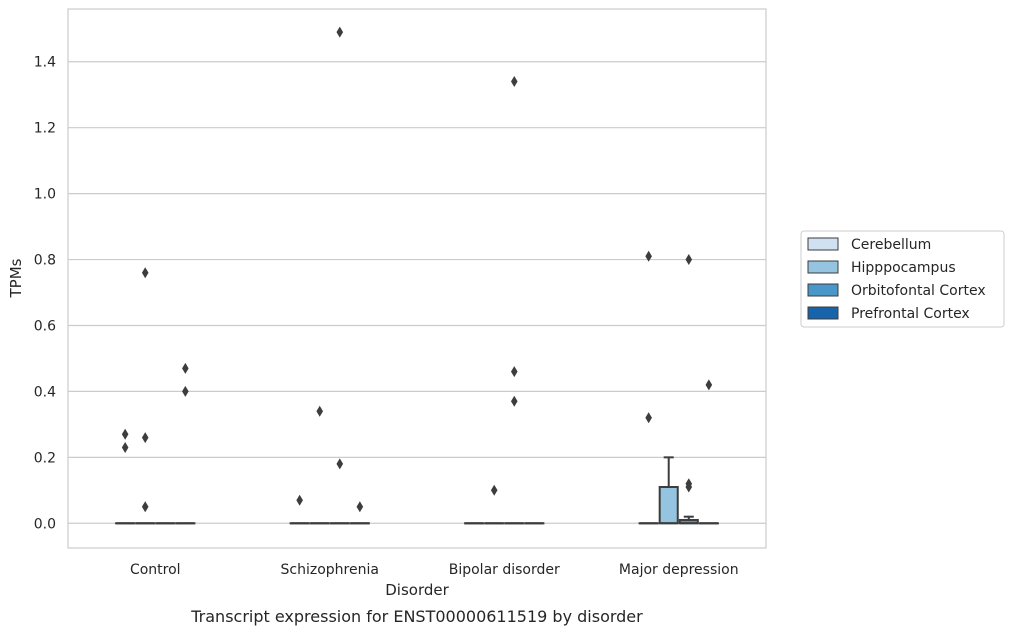  What do you see at coordinates (16, 278) in the screenshot?
I see `y-axis-label: TPMs` at bounding box center [16, 278].